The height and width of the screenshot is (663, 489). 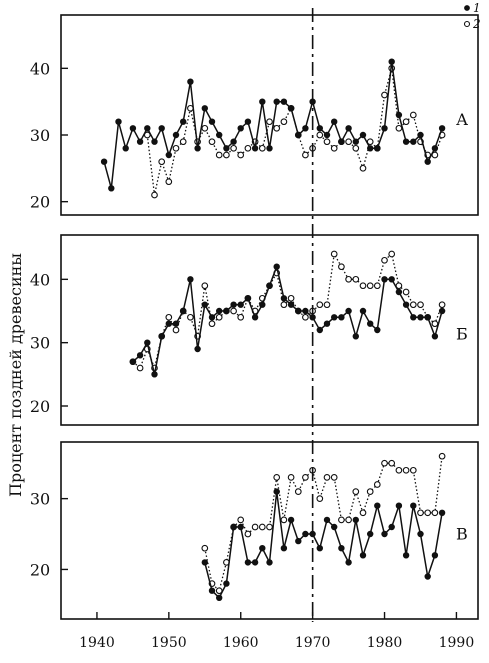 I want to click on legend-label-2: 2, so click(x=476, y=24).